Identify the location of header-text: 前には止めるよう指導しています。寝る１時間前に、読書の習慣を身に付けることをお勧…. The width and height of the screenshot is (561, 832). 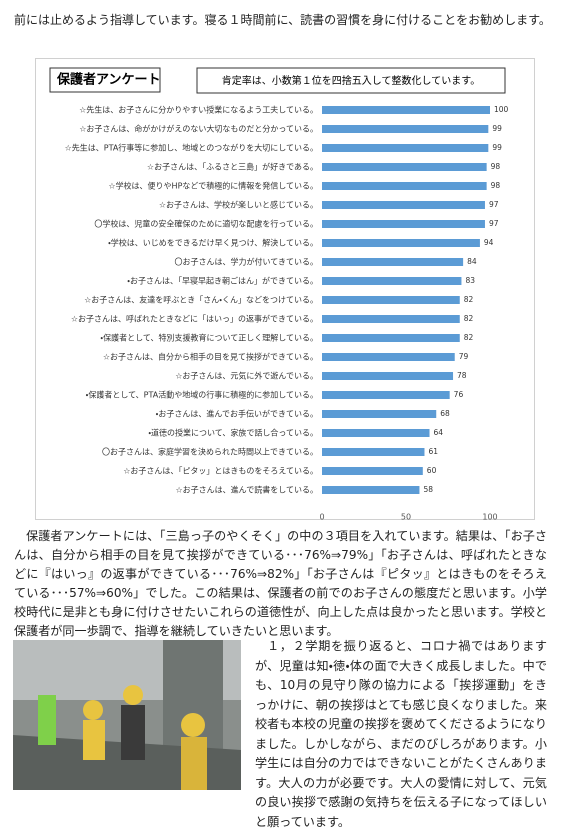
(282, 20).